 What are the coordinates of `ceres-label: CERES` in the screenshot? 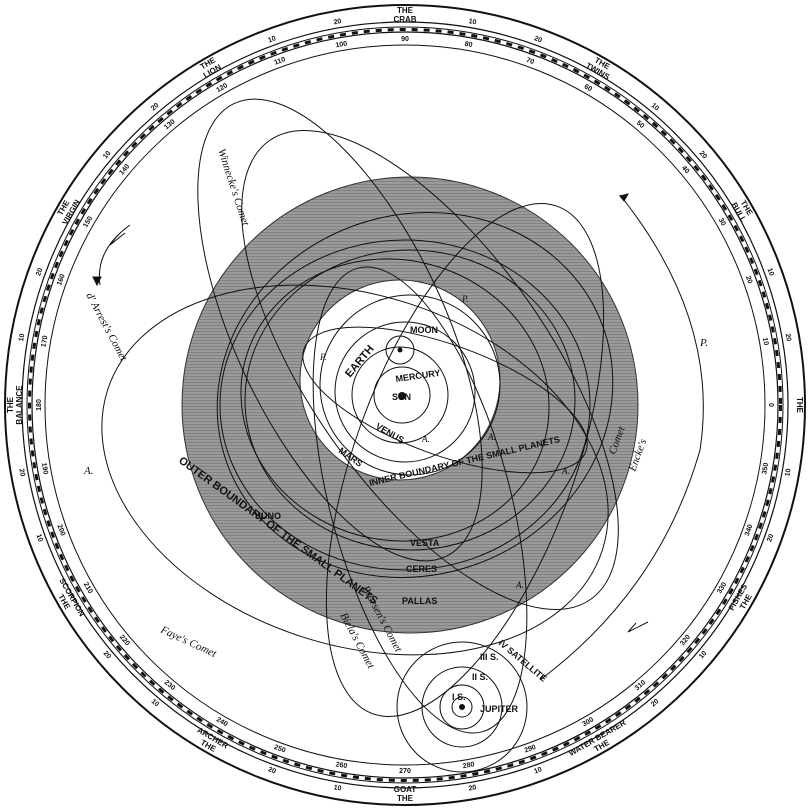 It's located at (421, 569).